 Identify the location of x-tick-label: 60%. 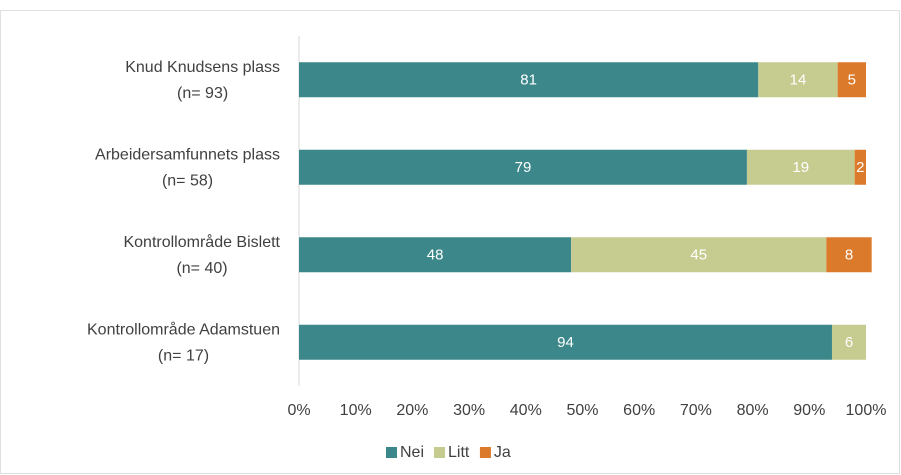
(639, 410).